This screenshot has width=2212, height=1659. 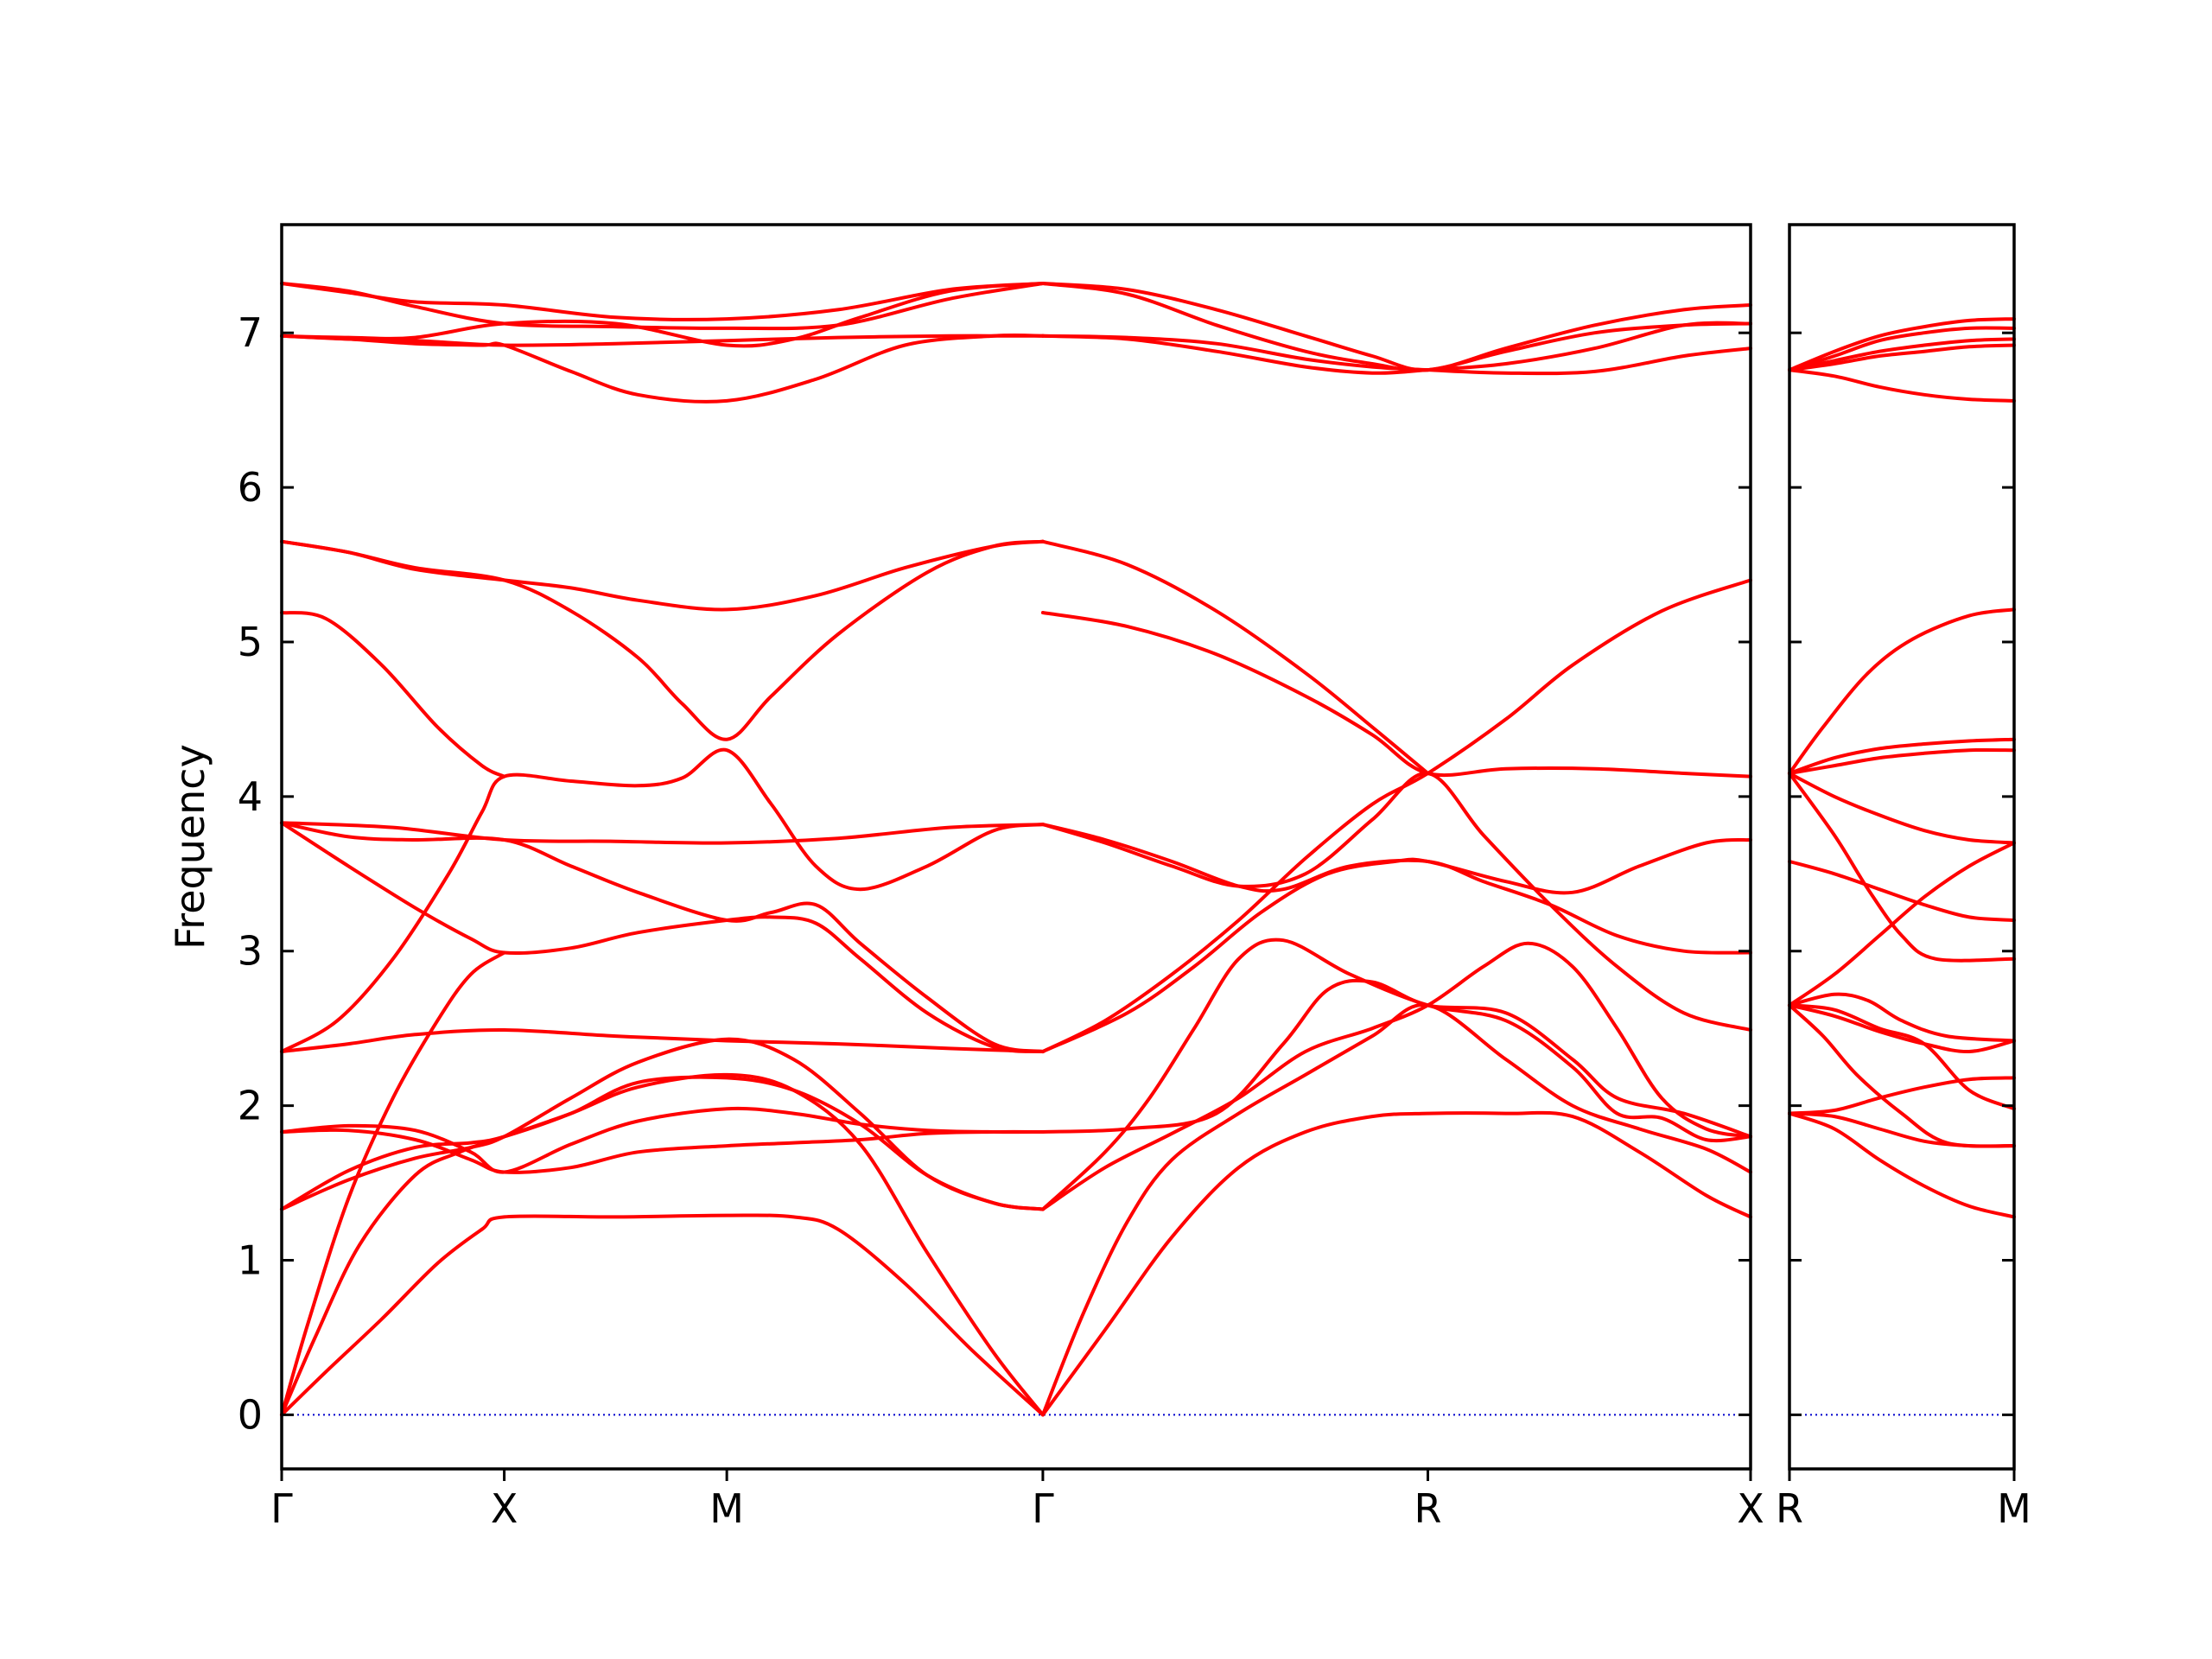 I want to click on y-tick-label: 5, so click(x=250, y=642).